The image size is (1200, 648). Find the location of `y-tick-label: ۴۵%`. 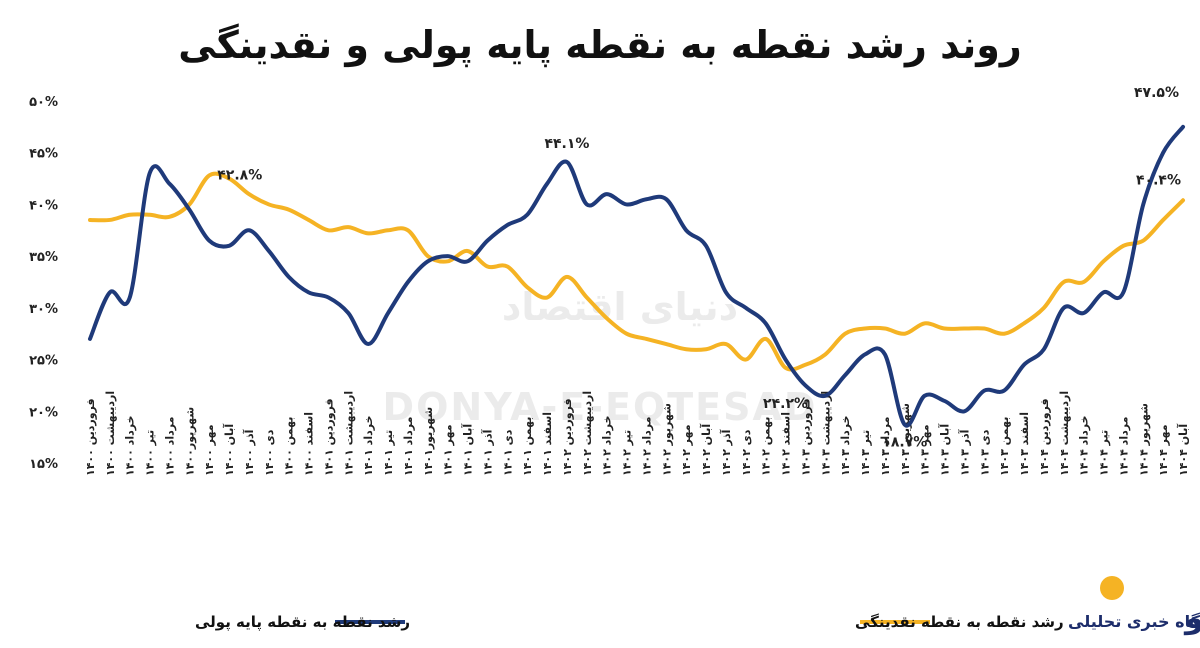

y-tick-label: ۴۵% is located at coordinates (43, 154).